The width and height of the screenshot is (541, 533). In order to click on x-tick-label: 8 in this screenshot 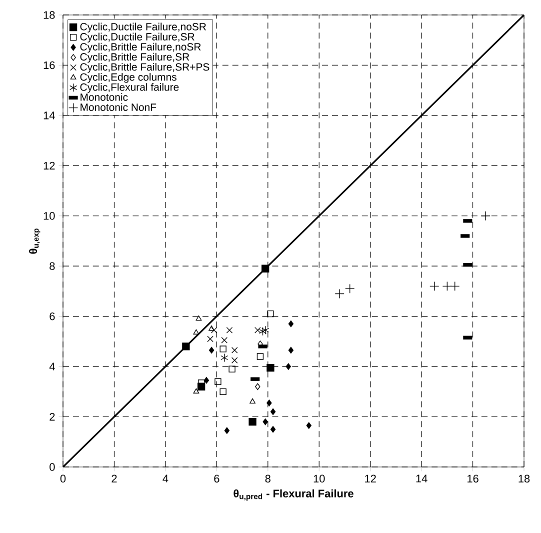, I will do `click(267, 478)`.